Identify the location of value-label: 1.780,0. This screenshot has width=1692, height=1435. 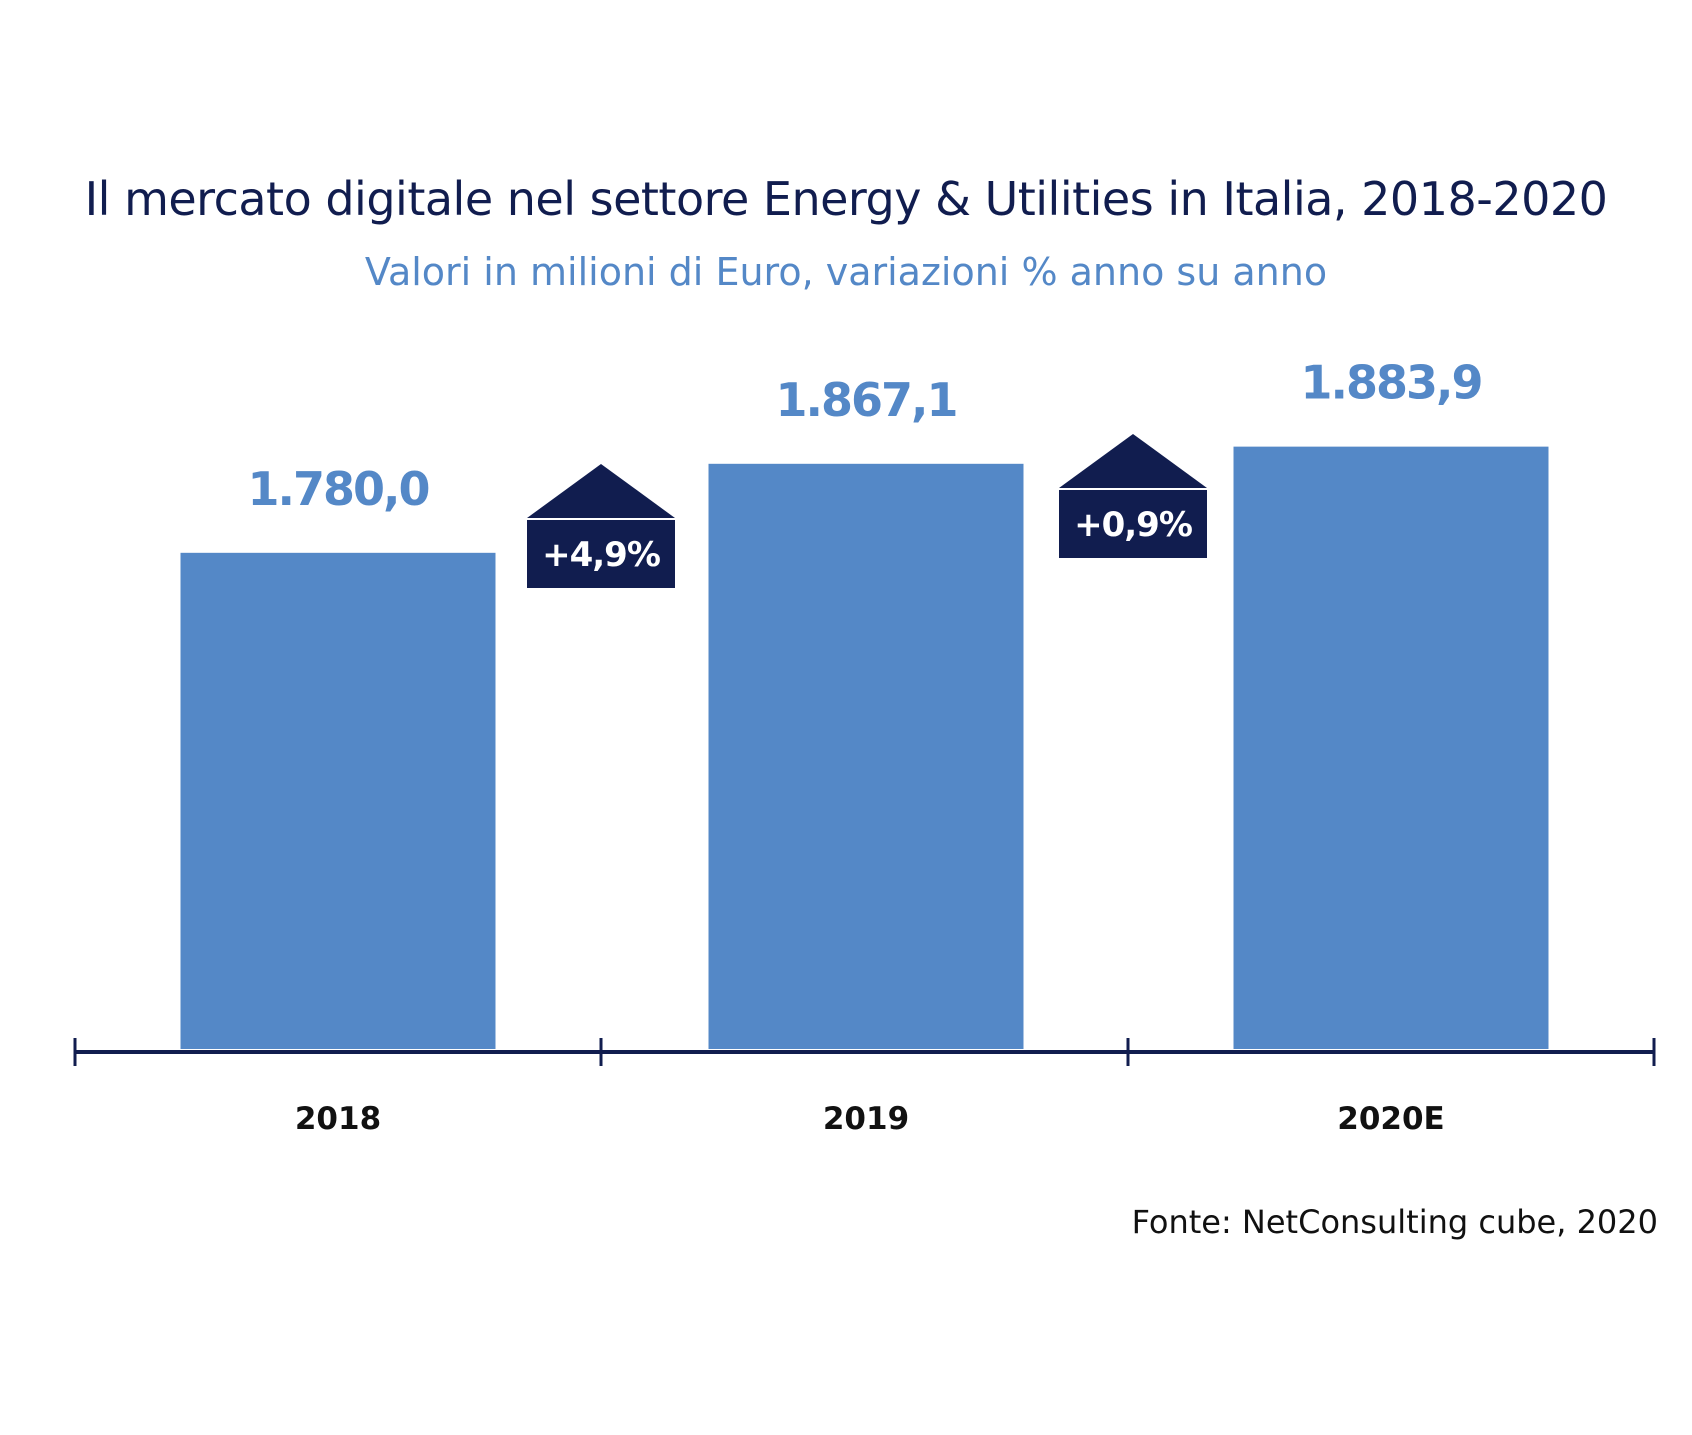
(338, 489).